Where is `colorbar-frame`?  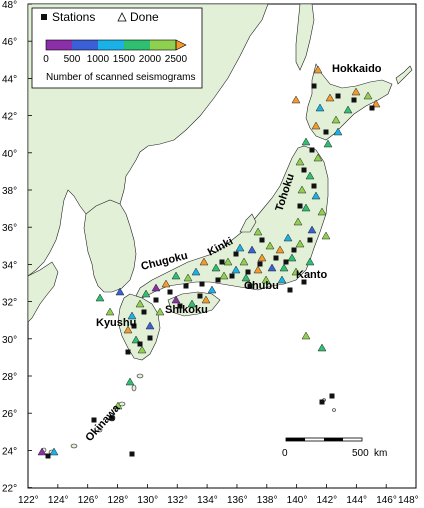 colorbar-frame is located at coordinates (111, 45).